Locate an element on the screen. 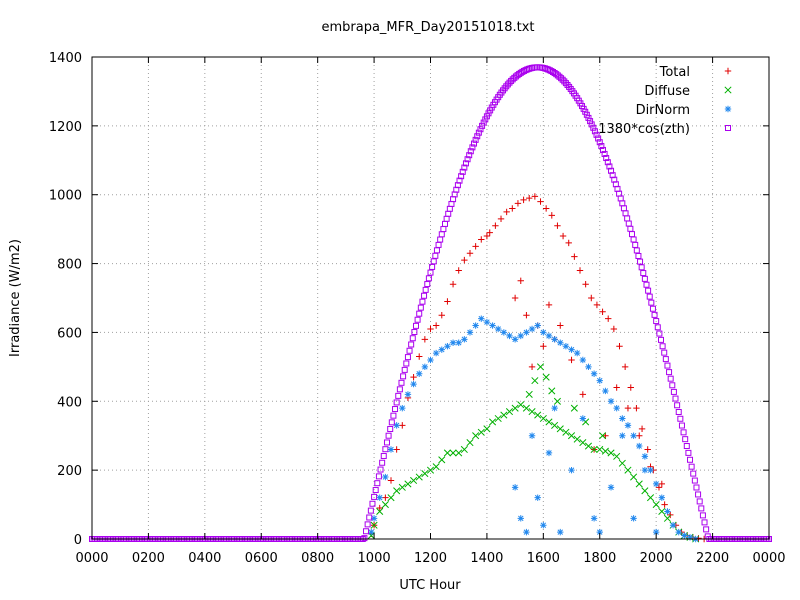 The width and height of the screenshot is (800, 600). legend-label: Diffuse is located at coordinates (667, 91).